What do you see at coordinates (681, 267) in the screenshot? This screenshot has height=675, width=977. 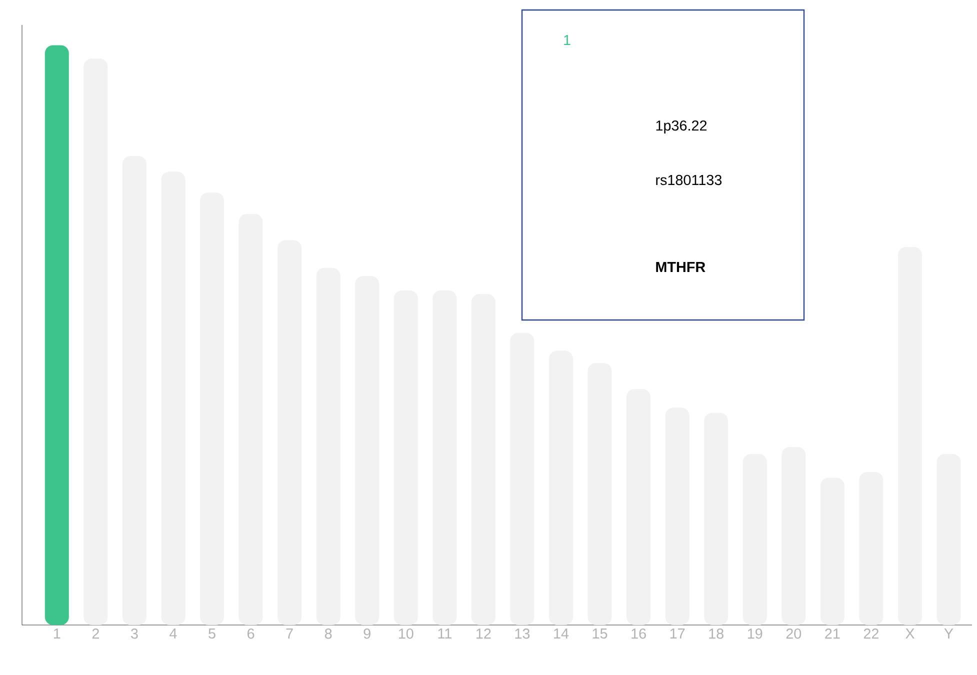 I see `annotation: MTHFR` at bounding box center [681, 267].